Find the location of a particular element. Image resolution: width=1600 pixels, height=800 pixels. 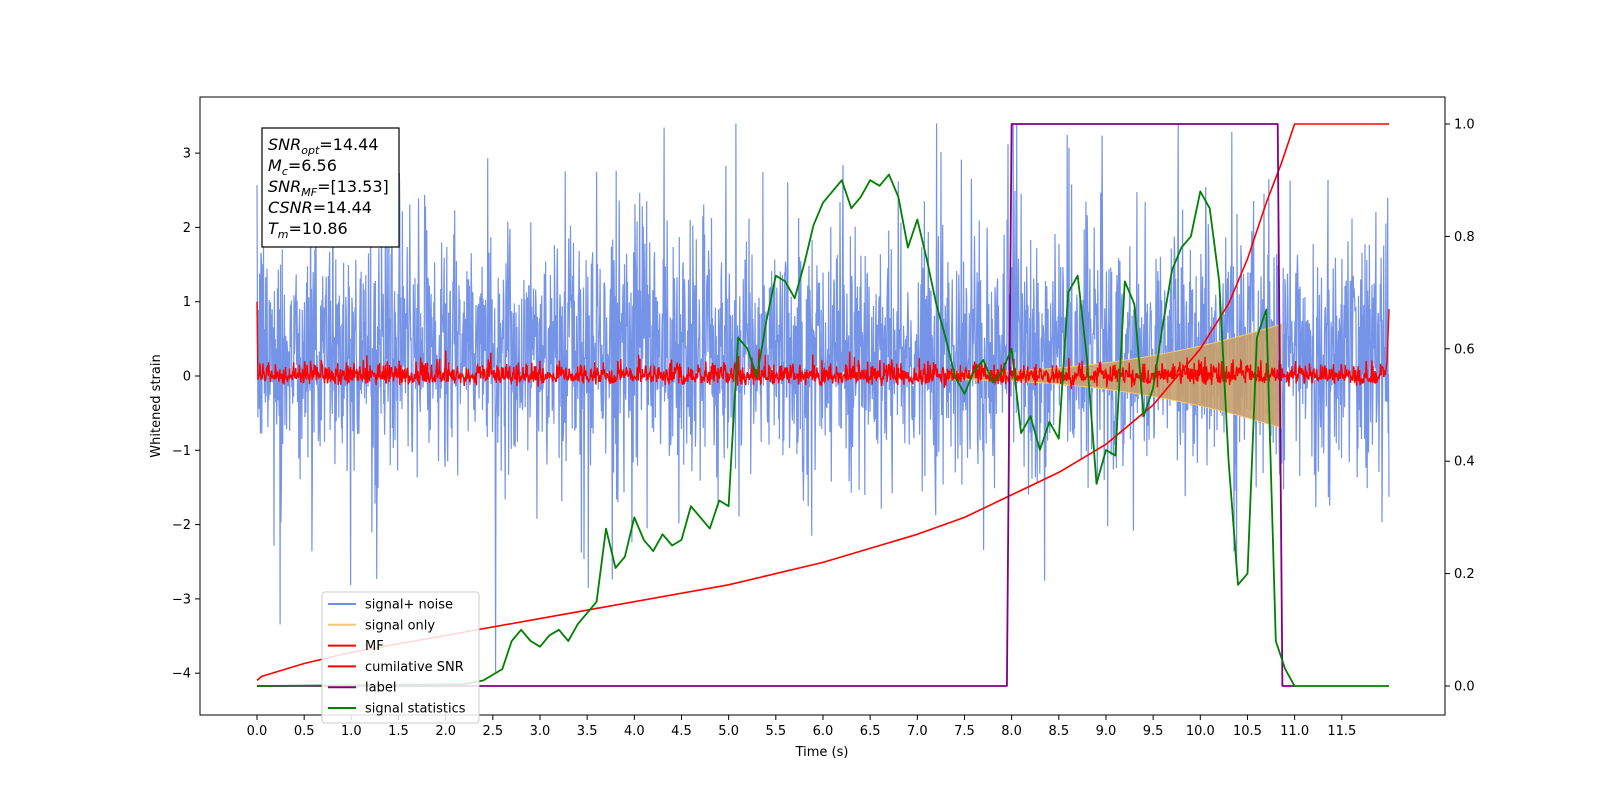

x-tick-label: 6.0 is located at coordinates (823, 731).